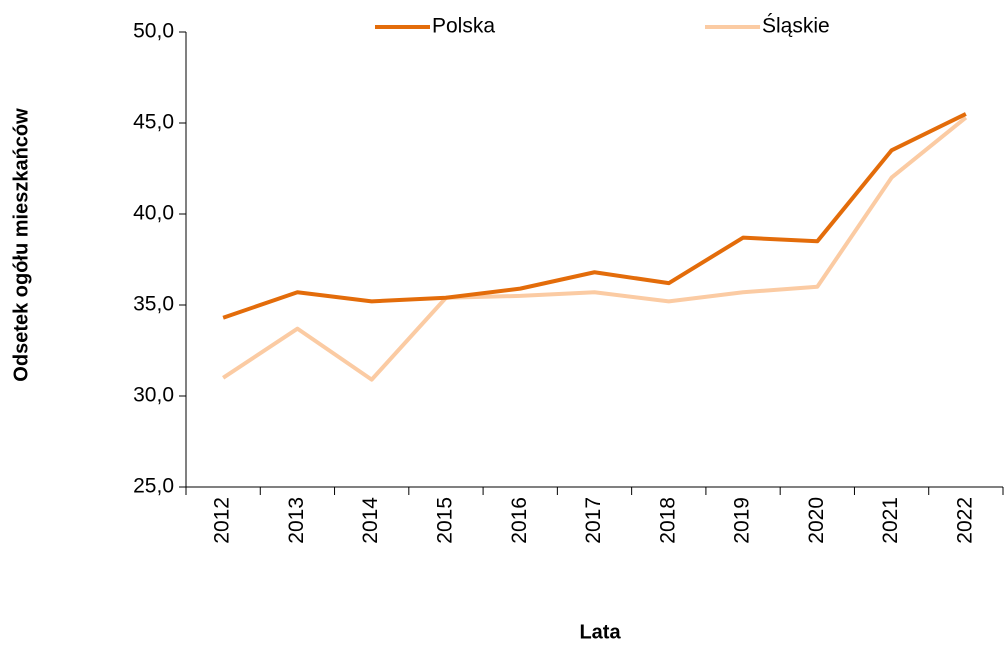  Describe the element at coordinates (519, 520) in the screenshot. I see `x-tick-label: 2016` at that location.